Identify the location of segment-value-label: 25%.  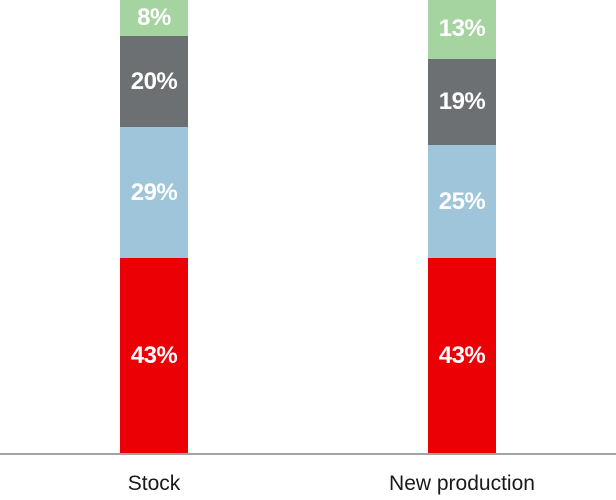
(462, 201).